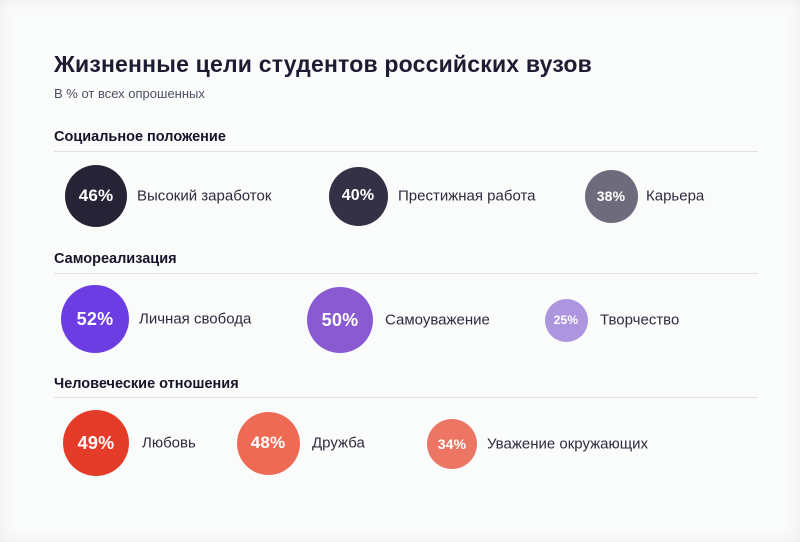 The image size is (800, 542). What do you see at coordinates (146, 384) in the screenshot?
I see `section-header: Человеческие отношения` at bounding box center [146, 384].